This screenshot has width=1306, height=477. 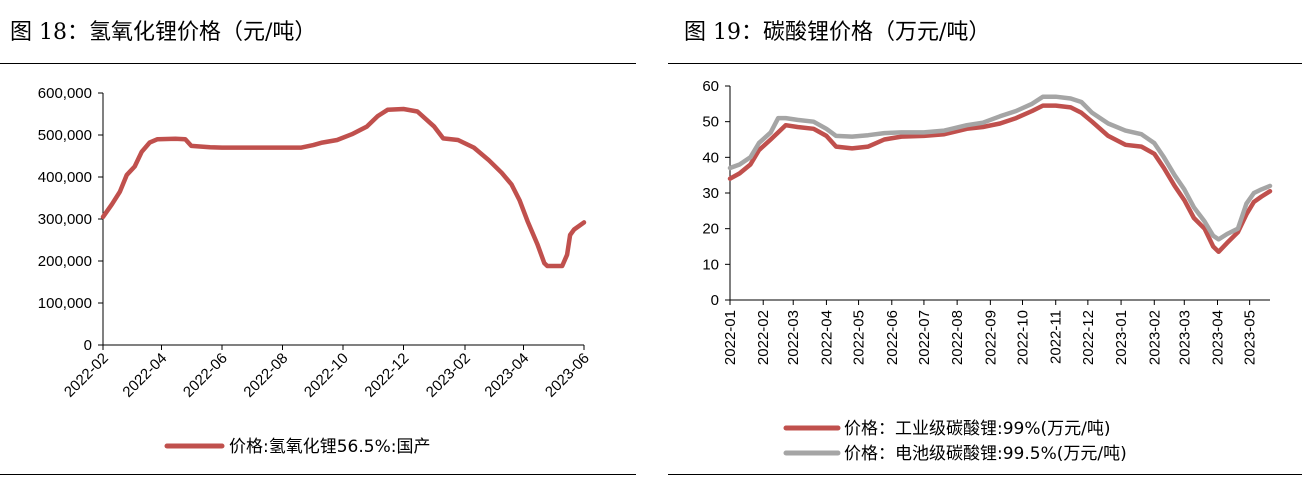 What do you see at coordinates (710, 157) in the screenshot?
I see `y-tick-label: 40` at bounding box center [710, 157].